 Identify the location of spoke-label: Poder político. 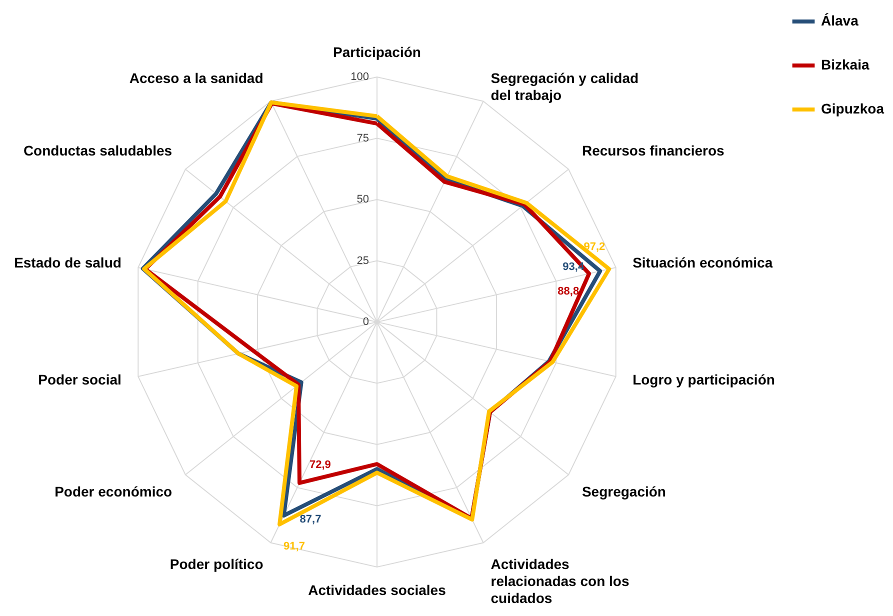
(217, 564).